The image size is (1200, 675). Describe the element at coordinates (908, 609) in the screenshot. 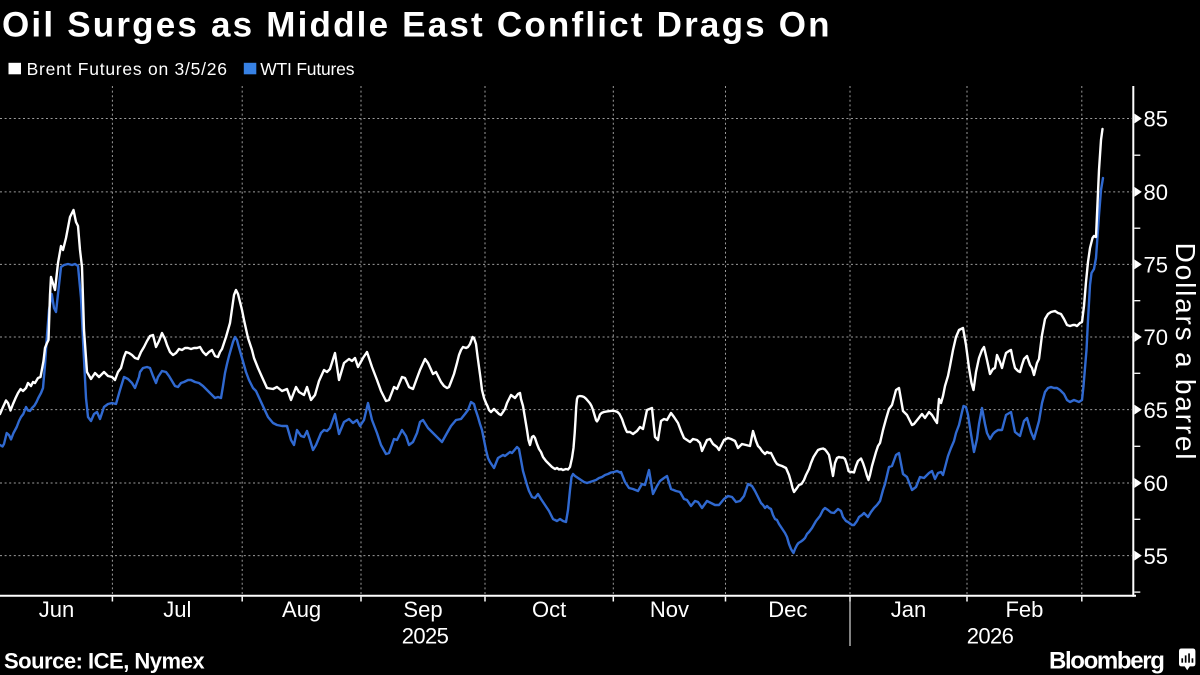

I see `svg-text: Jan` at that location.